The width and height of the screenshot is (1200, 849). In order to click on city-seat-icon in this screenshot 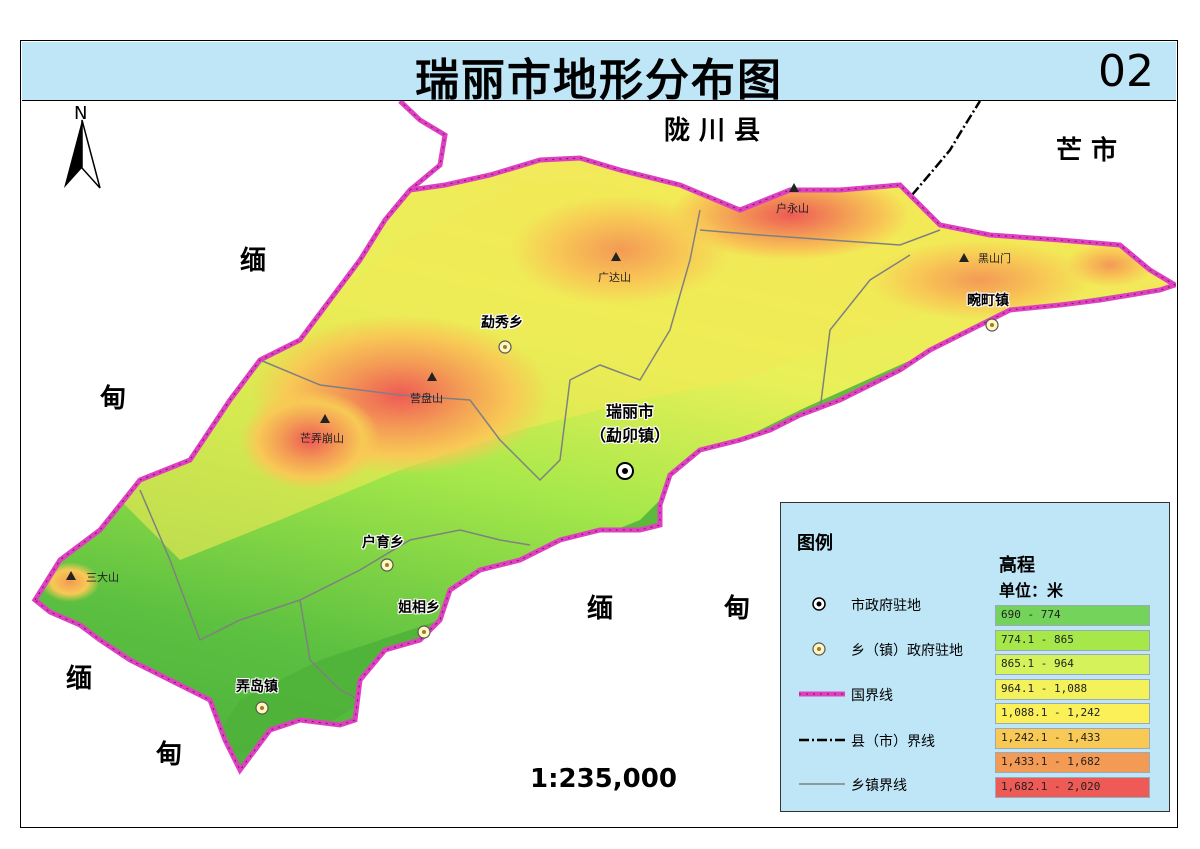, I will do `click(819, 604)`.